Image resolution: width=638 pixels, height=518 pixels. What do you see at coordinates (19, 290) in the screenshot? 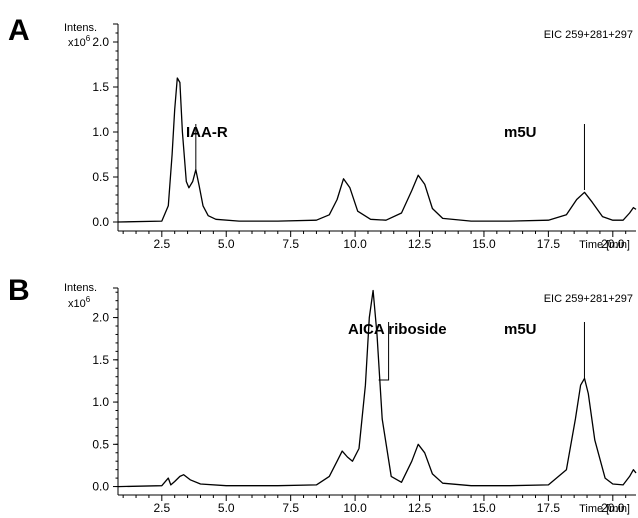
I see `panel-letter-b: B` at bounding box center [19, 290].